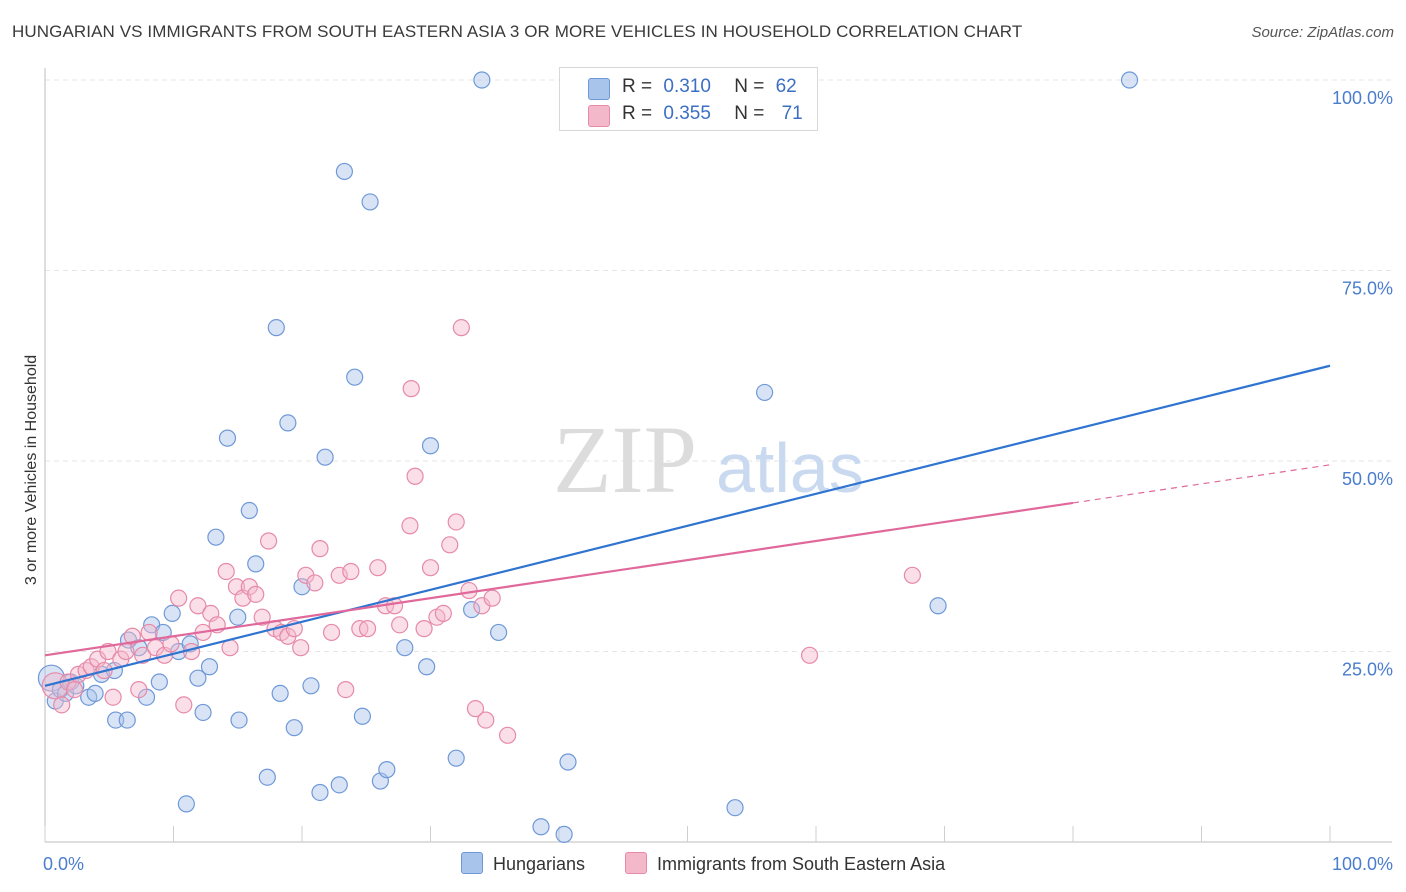 Image resolution: width=1406 pixels, height=892 pixels. What do you see at coordinates (1362, 864) in the screenshot?
I see `x-tick-label: 100.0%` at bounding box center [1362, 864].